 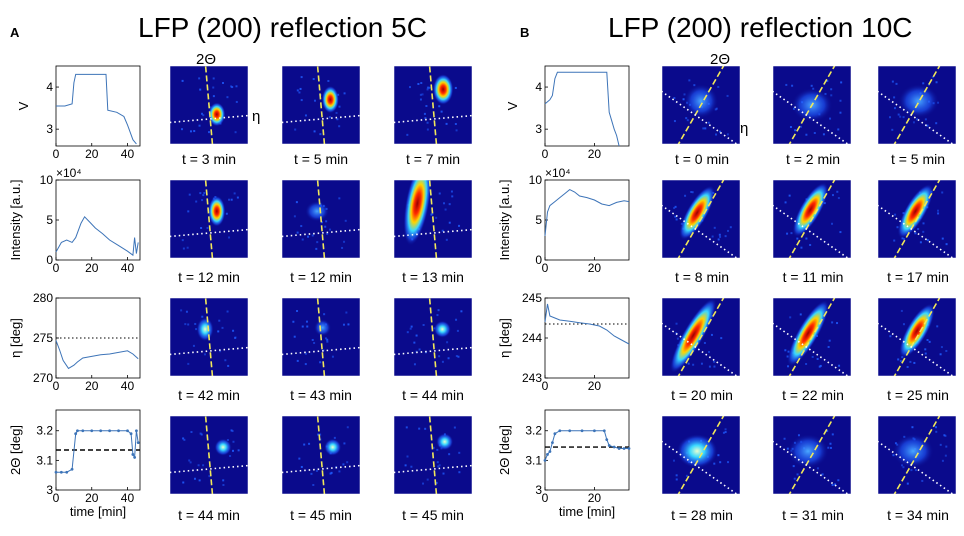 I want to click on y-tick-label: 3.2, so click(x=44, y=431).